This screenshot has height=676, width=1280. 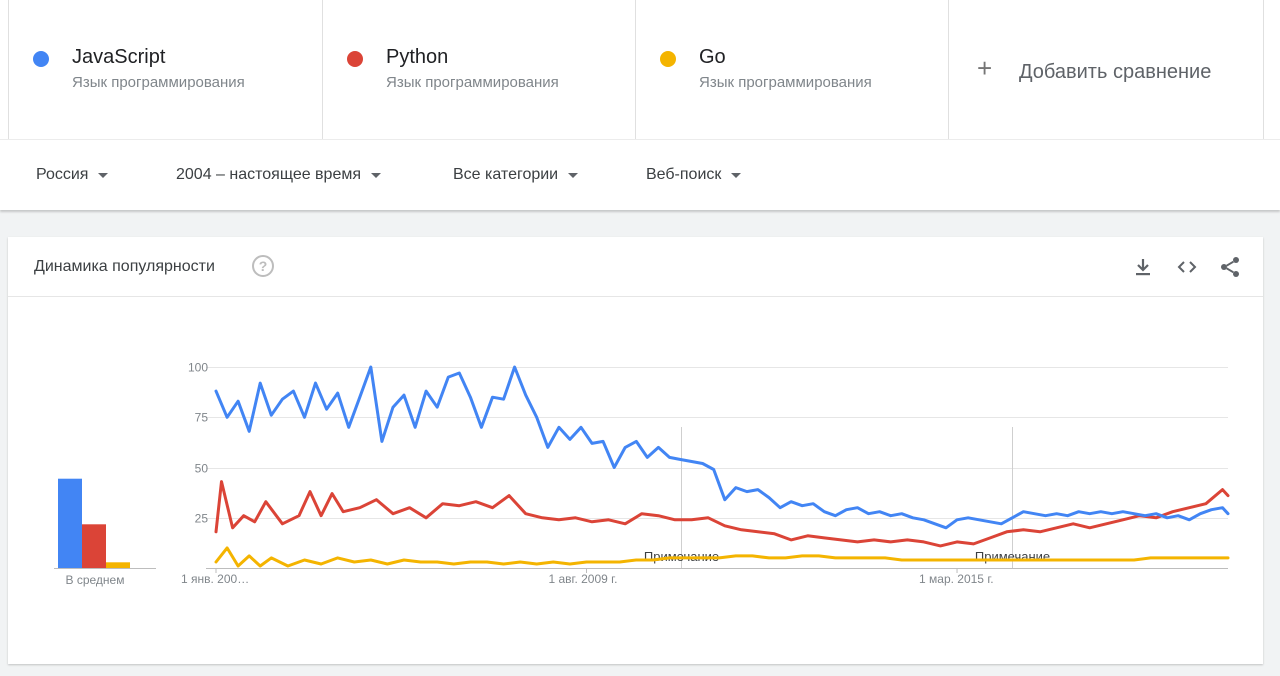 What do you see at coordinates (94, 546) in the screenshot?
I see `average-bar-python` at bounding box center [94, 546].